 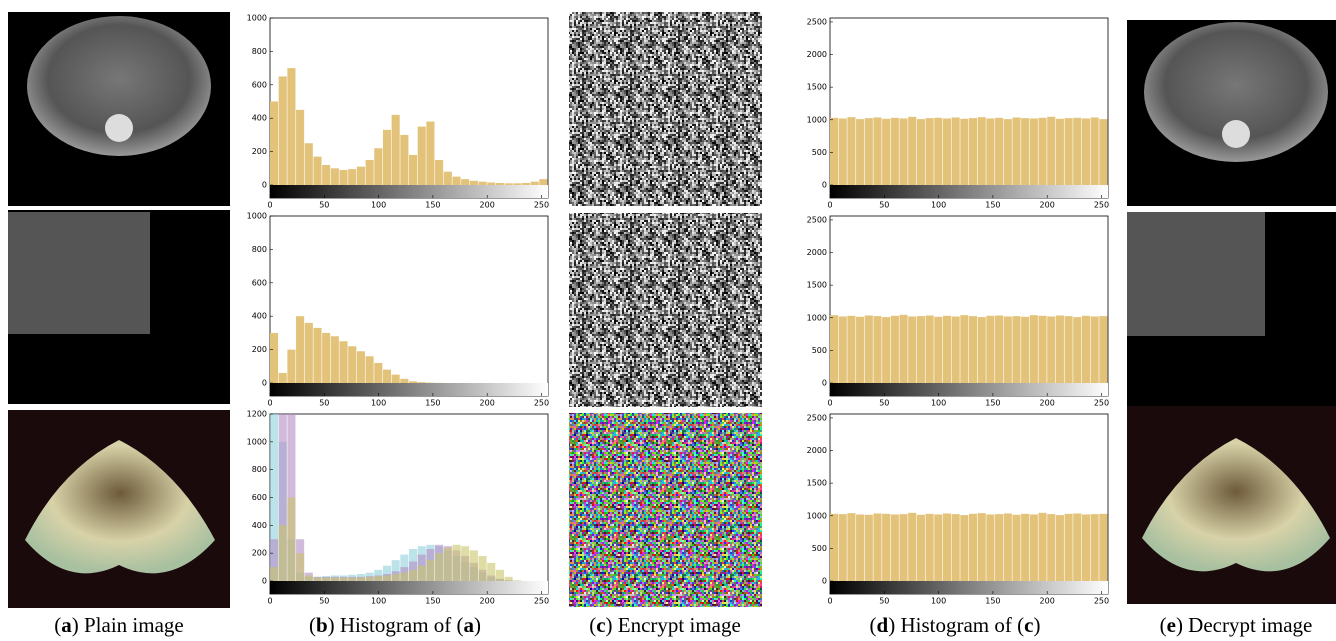 I want to click on y-tick-label: 1200, so click(x=257, y=414).